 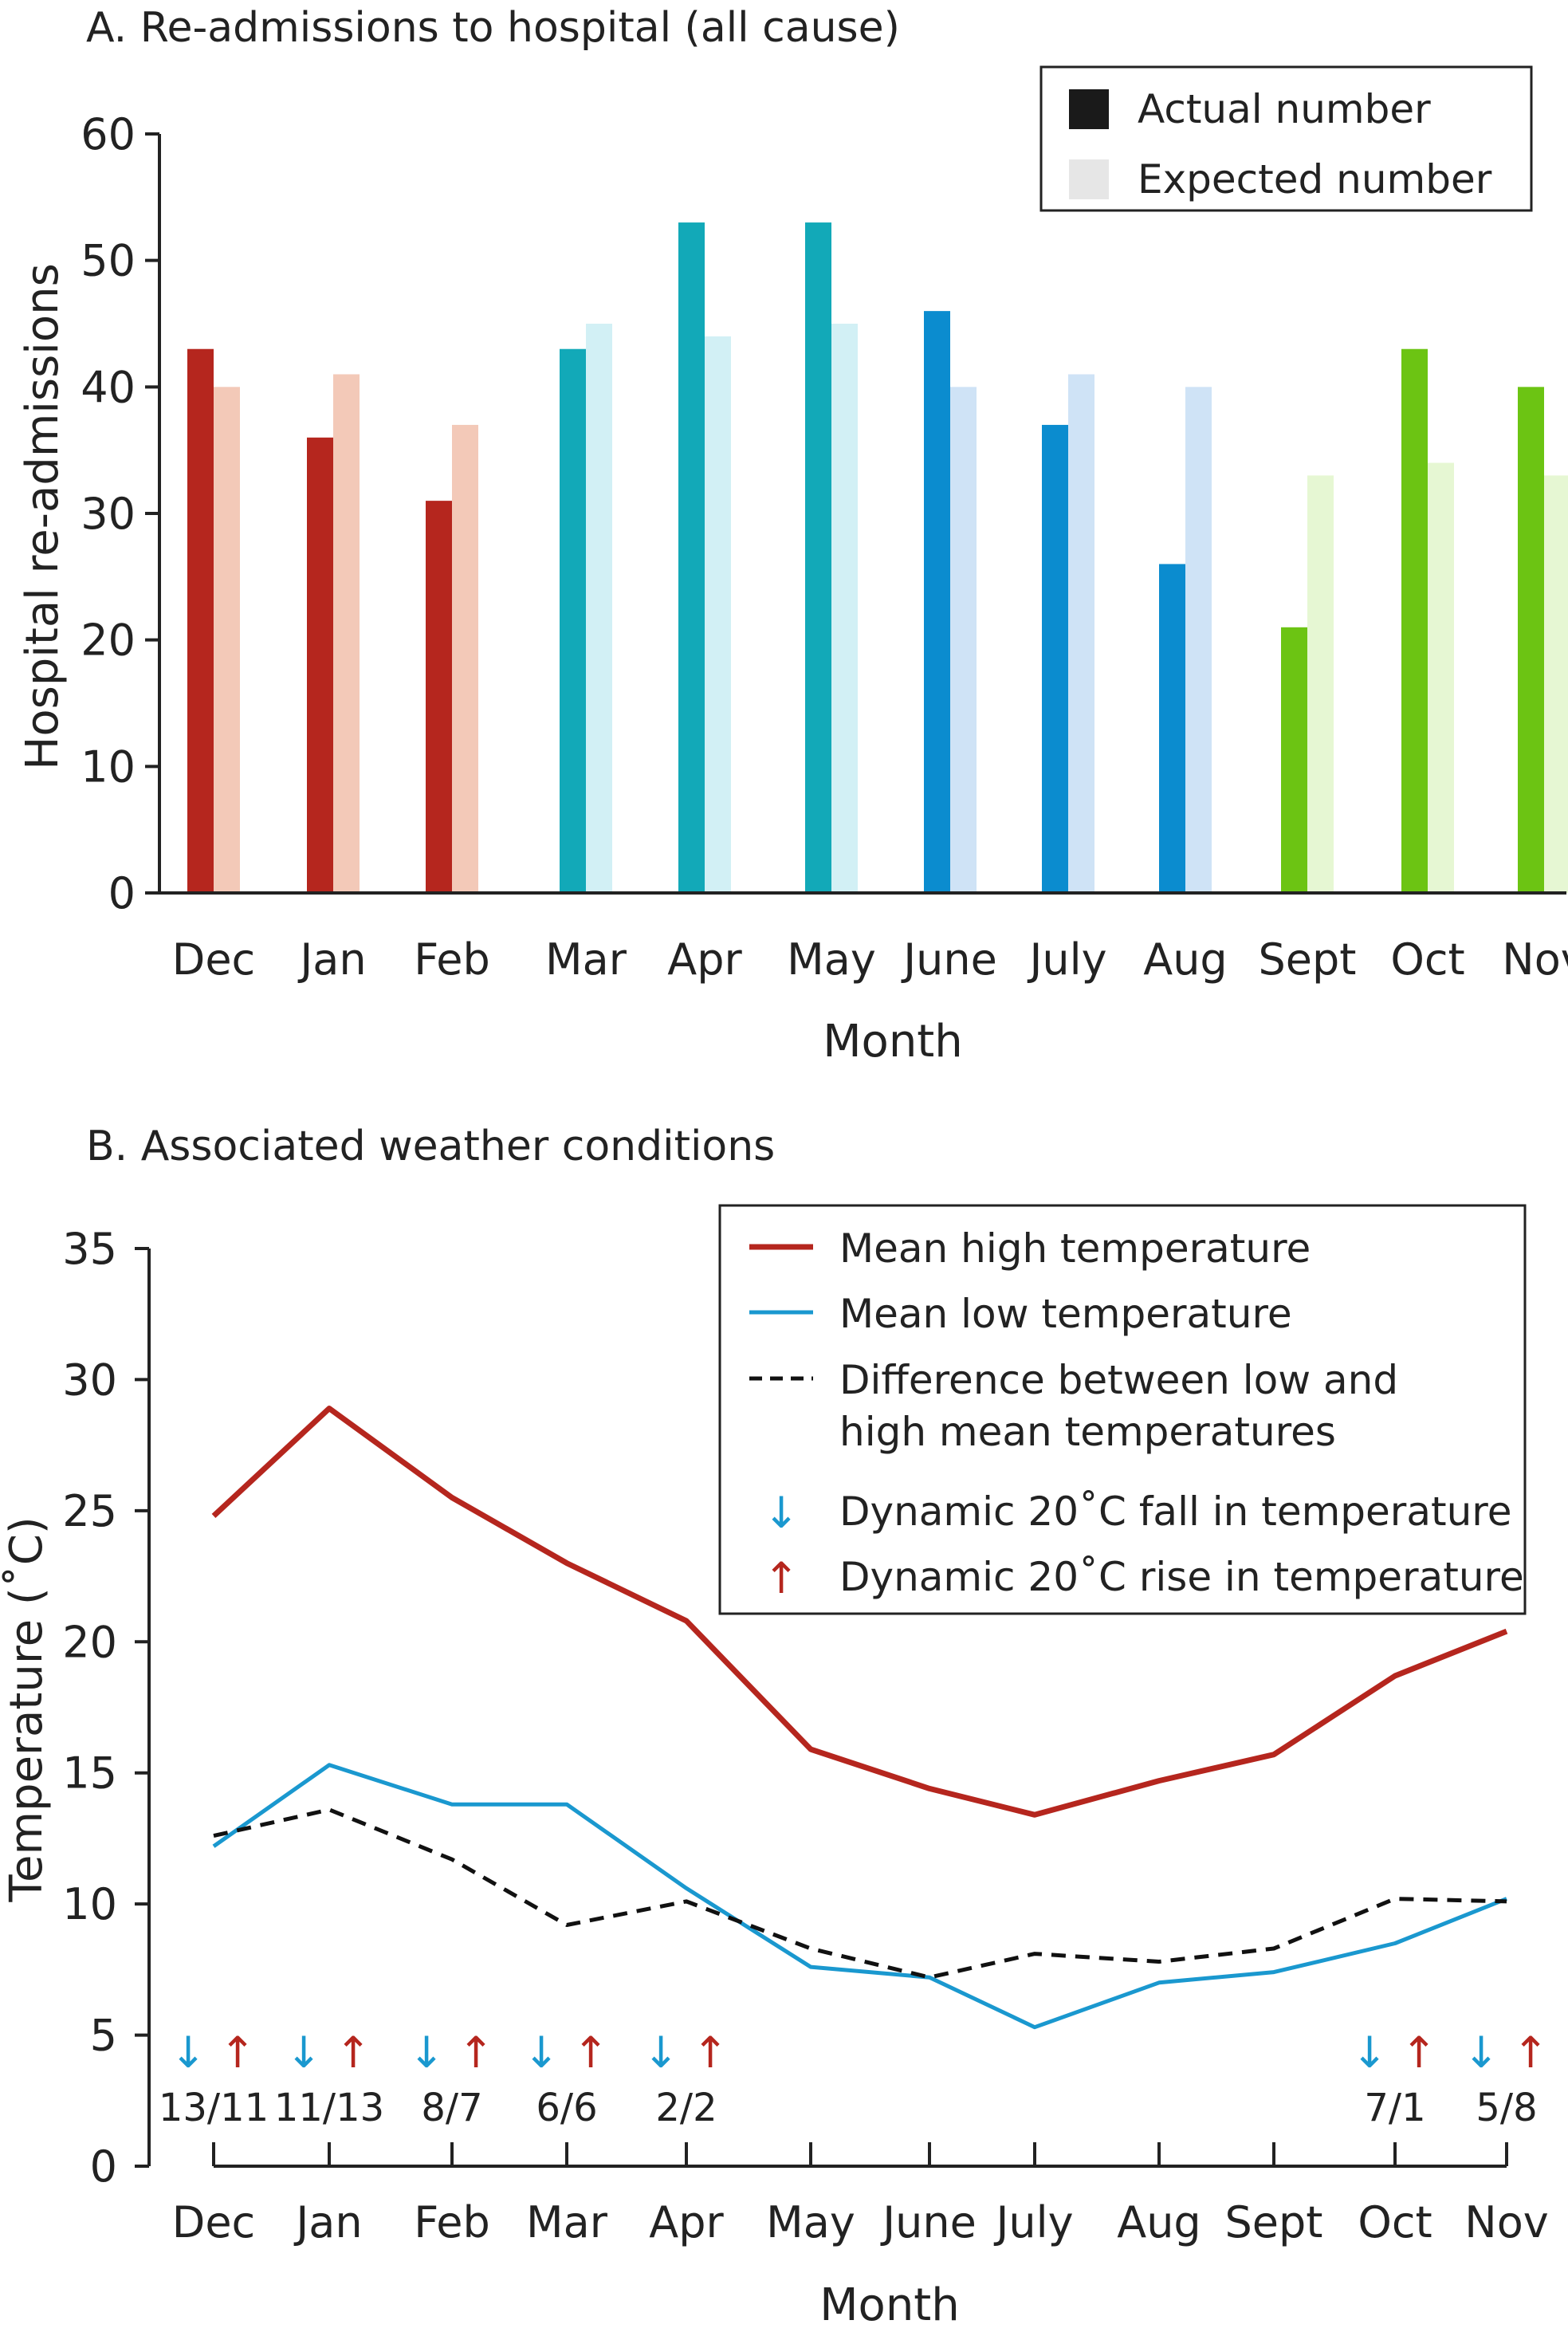 What do you see at coordinates (1075, 1248) in the screenshot?
I see `legend-label-mean-high-temperature: Mean high temperature` at bounding box center [1075, 1248].